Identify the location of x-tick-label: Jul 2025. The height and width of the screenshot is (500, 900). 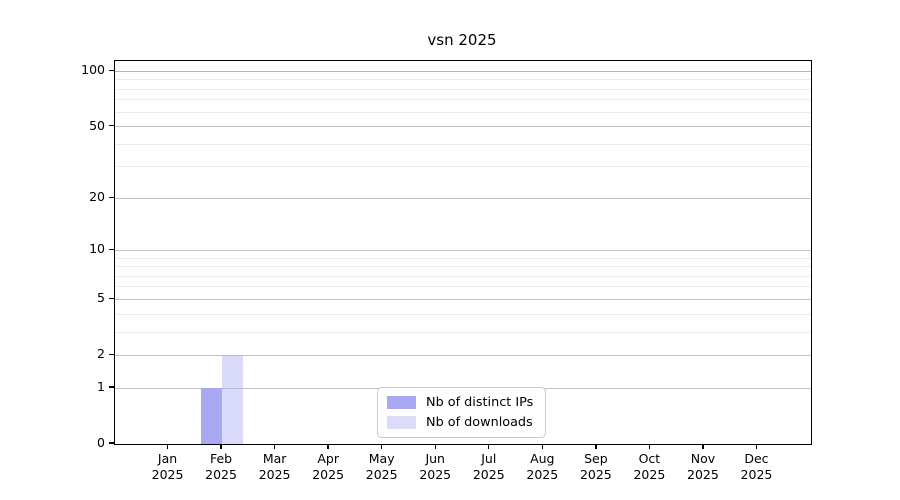
(489, 466).